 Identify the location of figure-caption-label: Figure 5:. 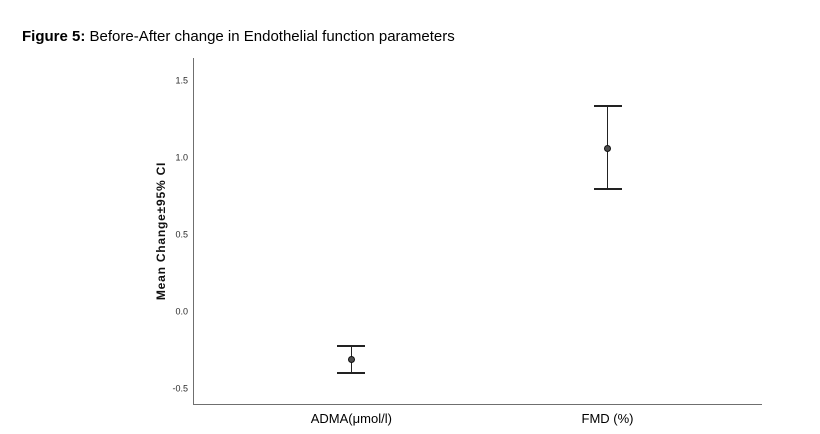
(54, 36).